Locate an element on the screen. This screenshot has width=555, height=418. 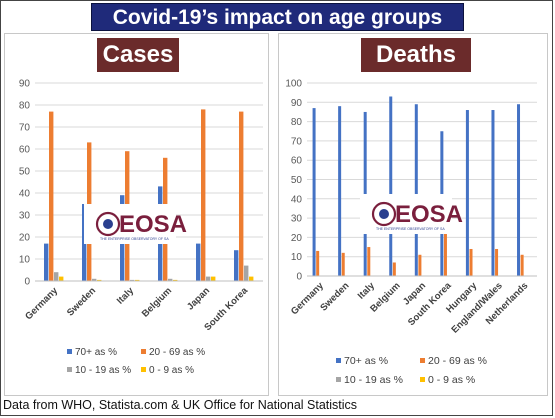
bar-70-as-belgium is located at coordinates (391, 186).